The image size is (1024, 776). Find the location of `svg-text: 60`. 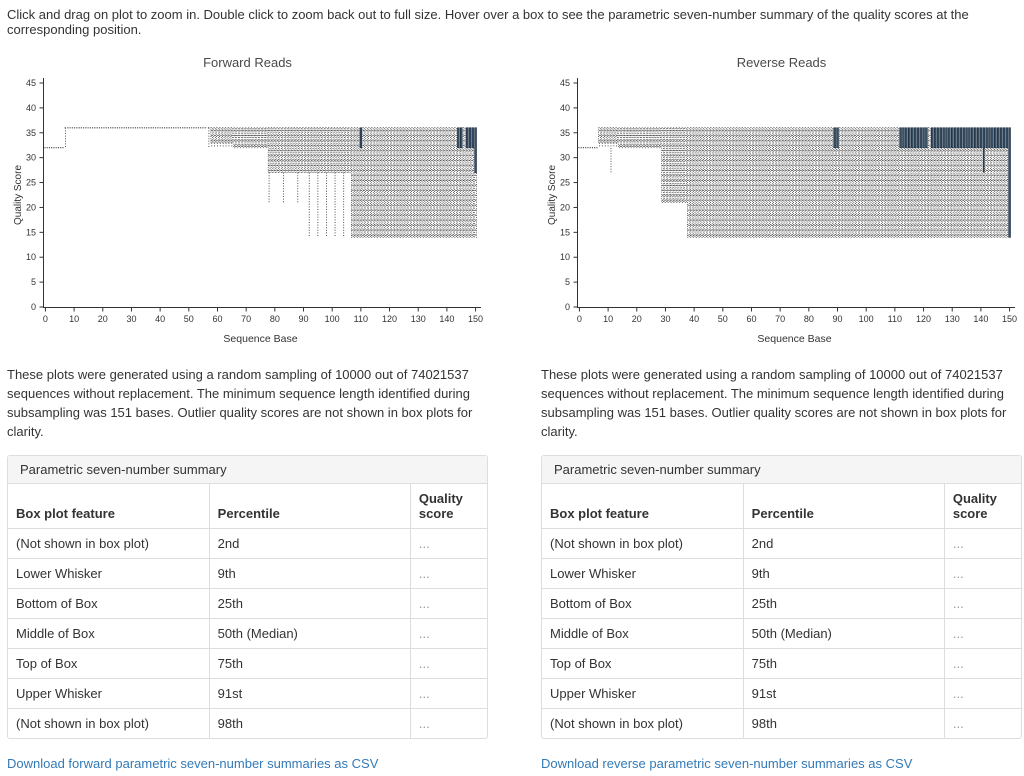

svg-text: 60 is located at coordinates (217, 319).